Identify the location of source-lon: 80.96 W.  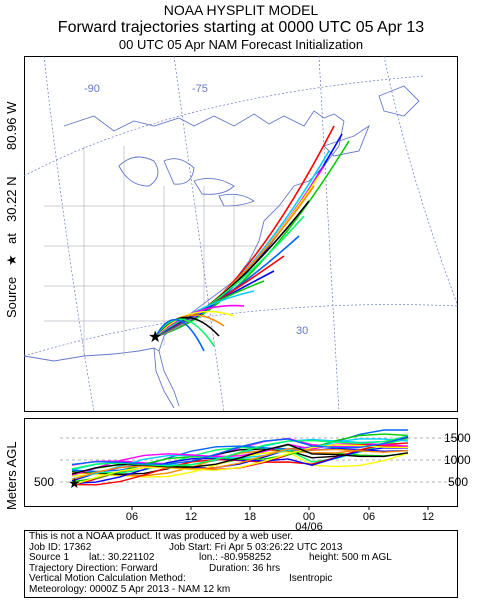
(11, 125).